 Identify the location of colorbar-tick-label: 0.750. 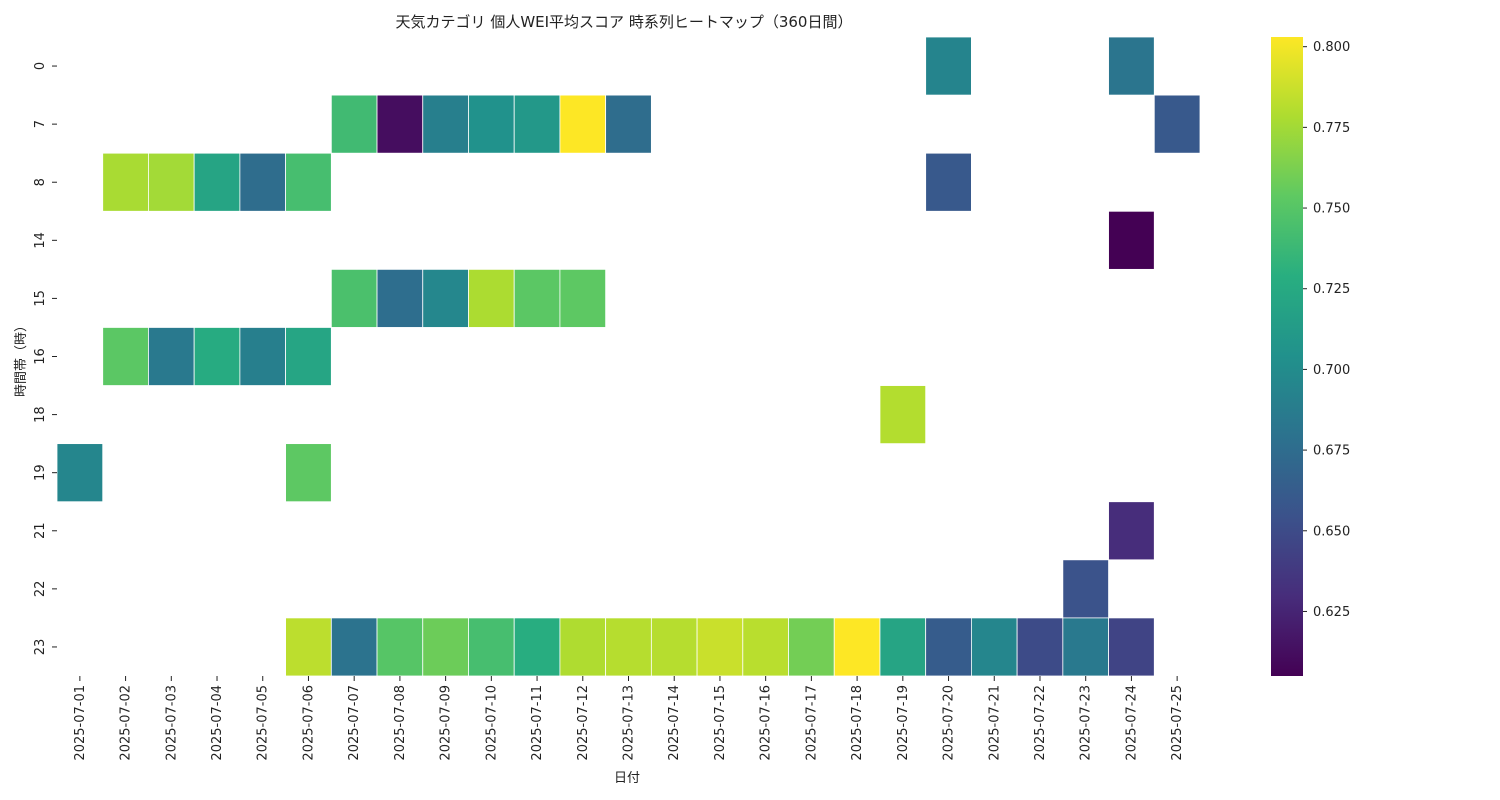
(1331, 209).